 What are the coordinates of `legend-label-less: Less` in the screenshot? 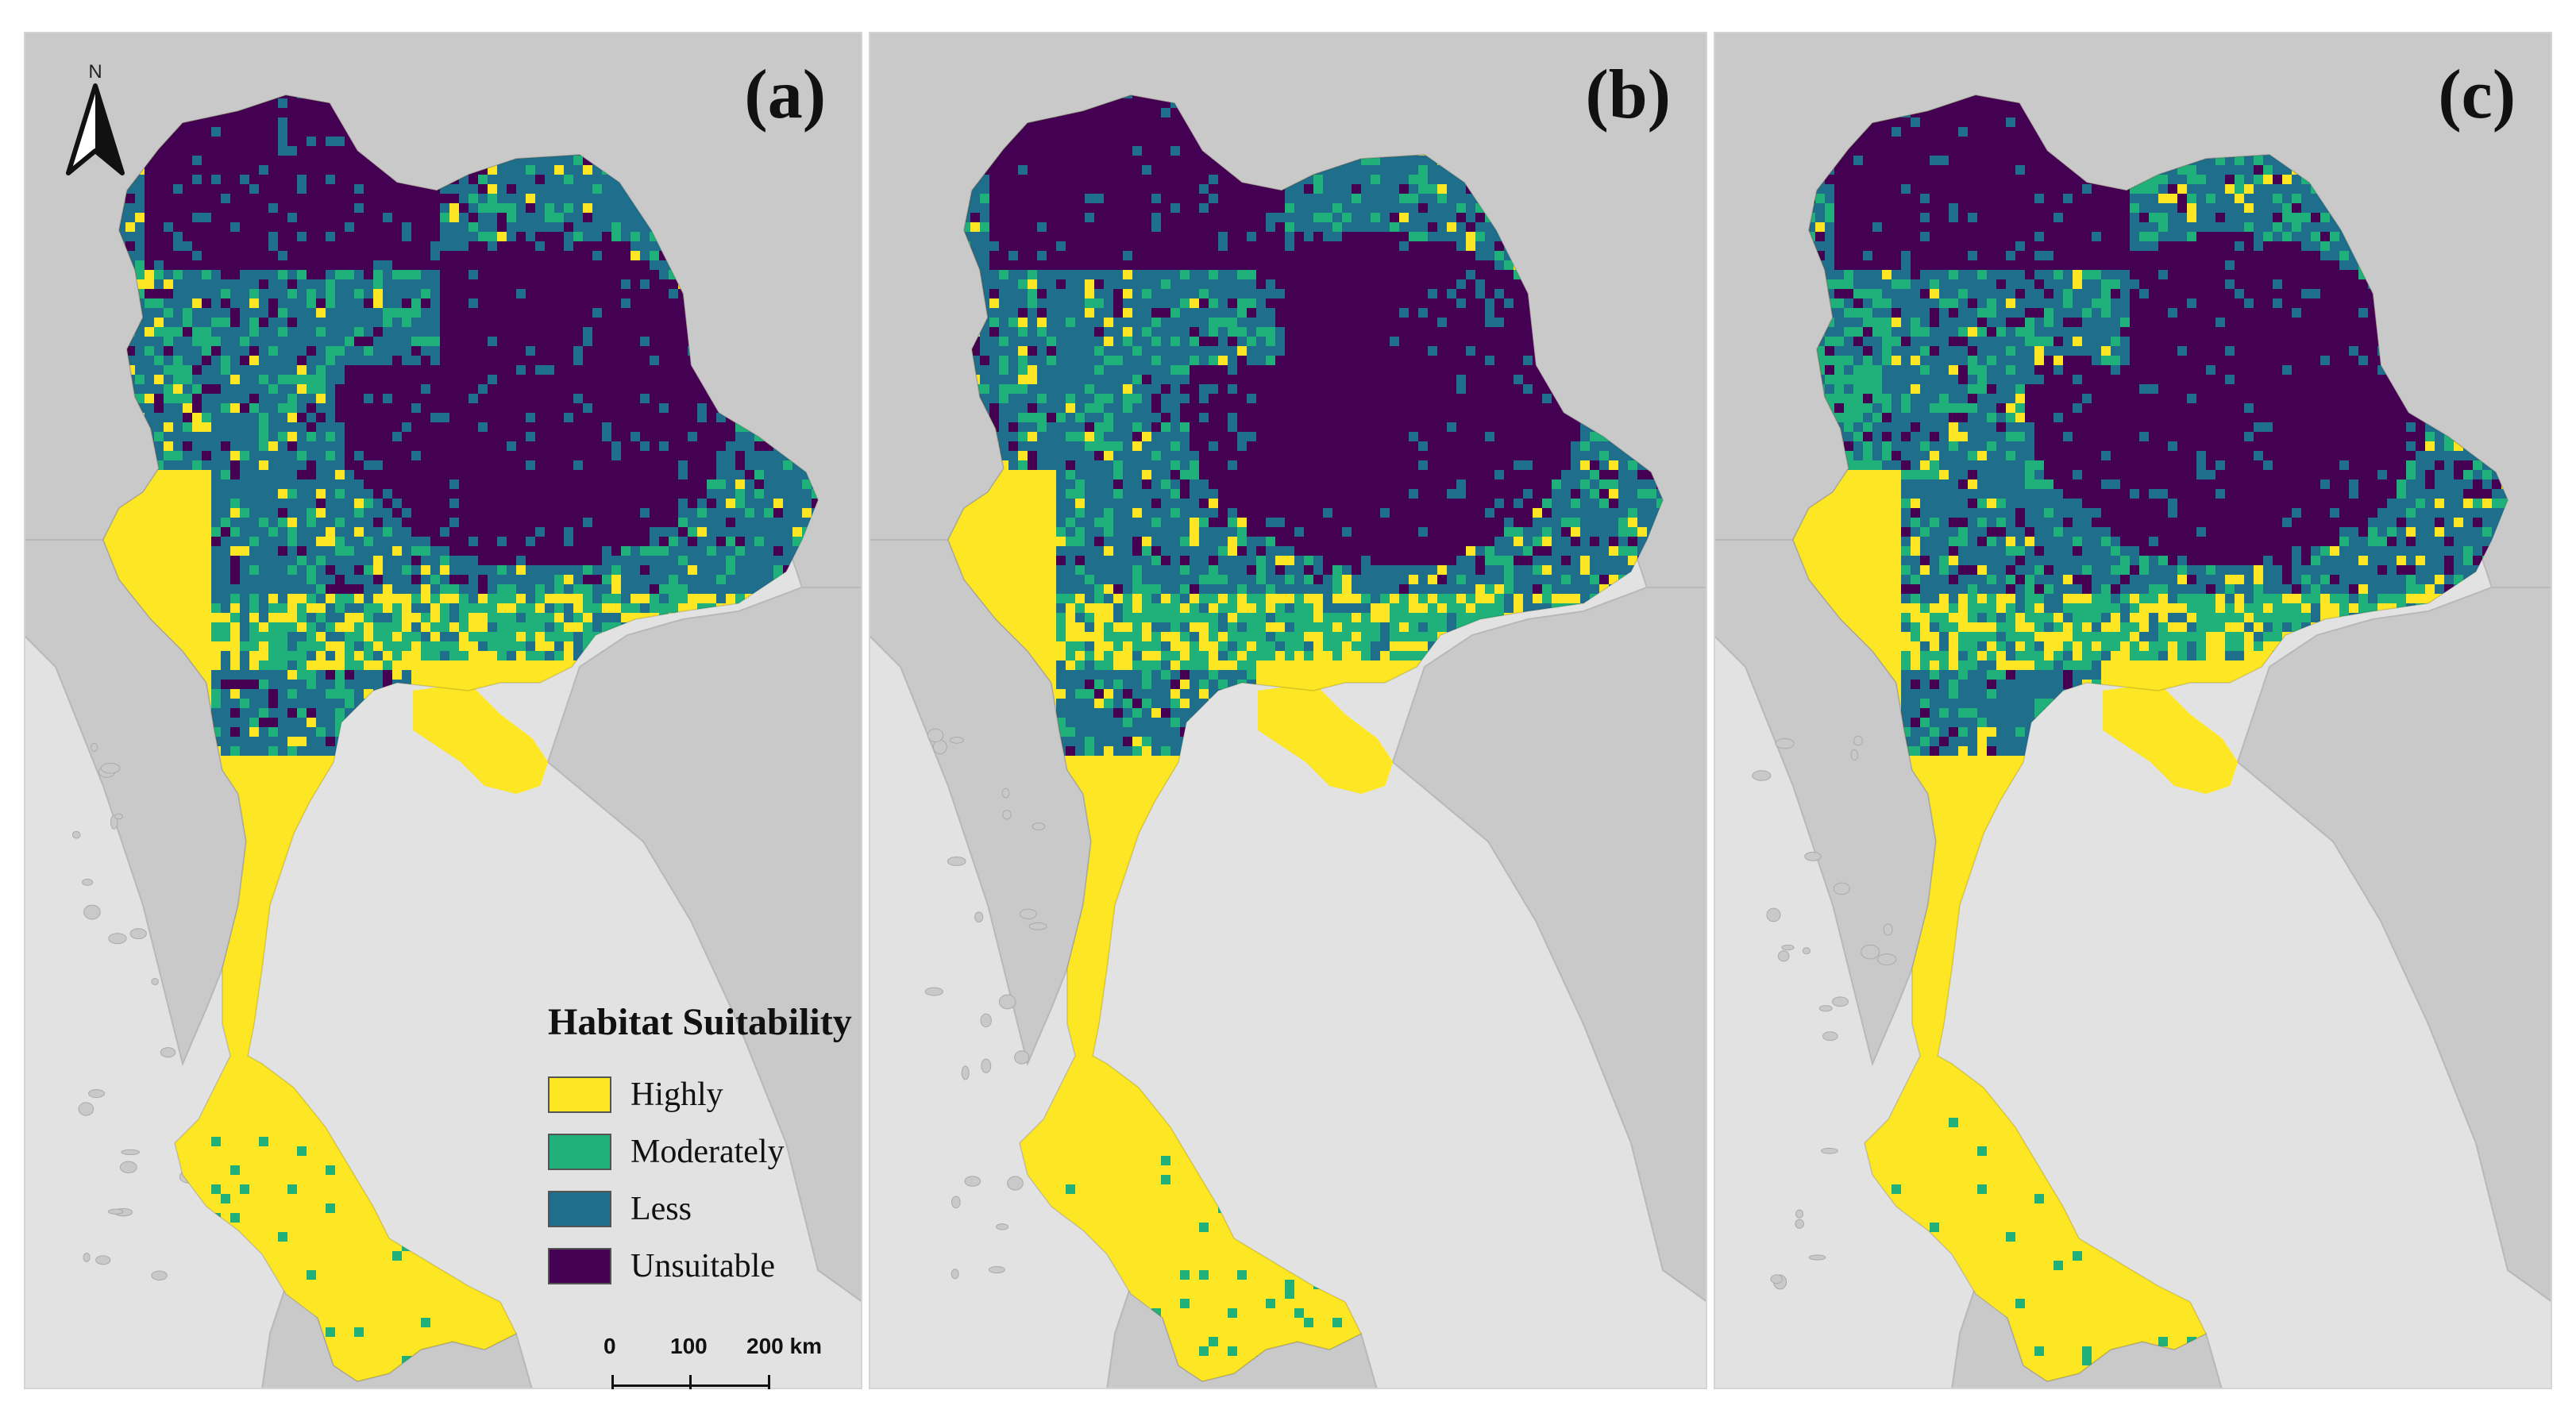 It's located at (661, 1209).